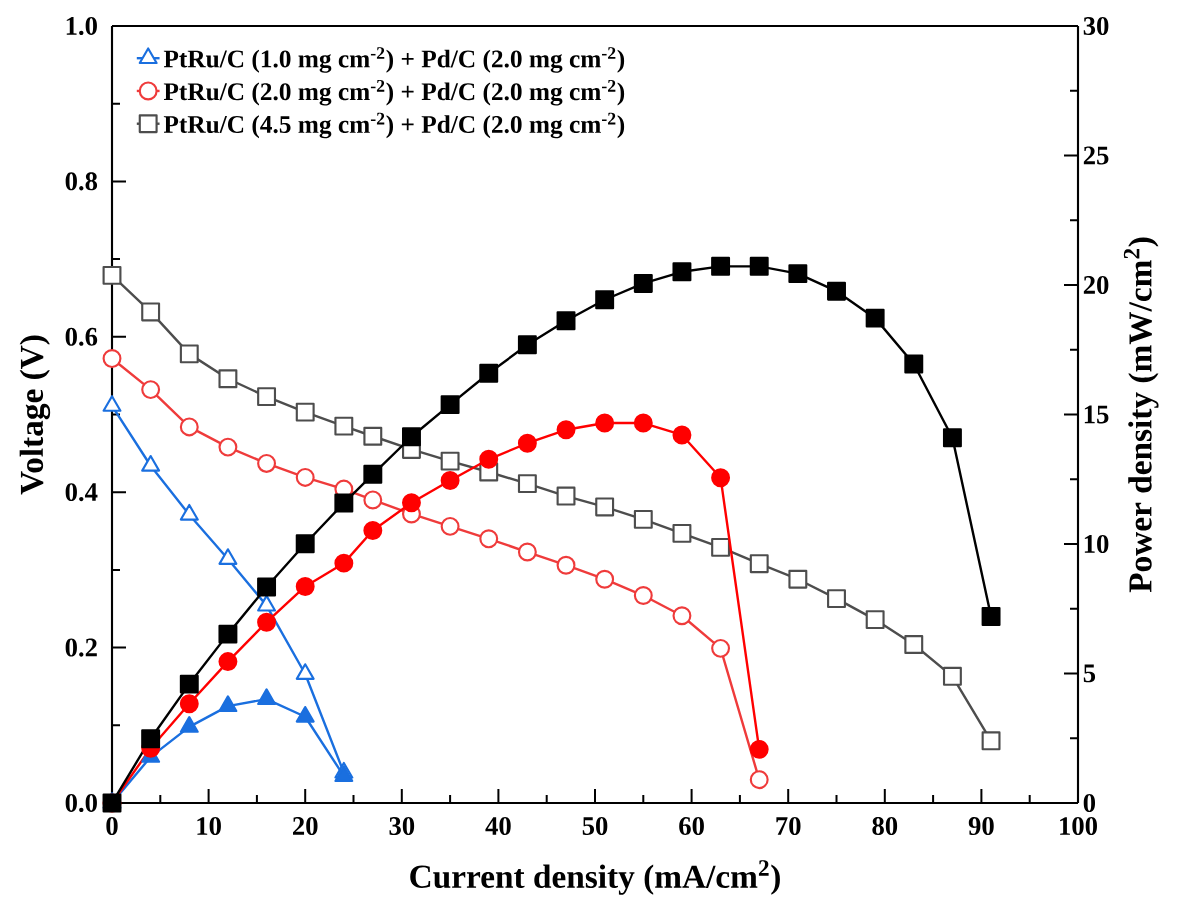 This screenshot has width=1190, height=924. What do you see at coordinates (81, 336) in the screenshot?
I see `y-tick-label: 0.6` at bounding box center [81, 336].